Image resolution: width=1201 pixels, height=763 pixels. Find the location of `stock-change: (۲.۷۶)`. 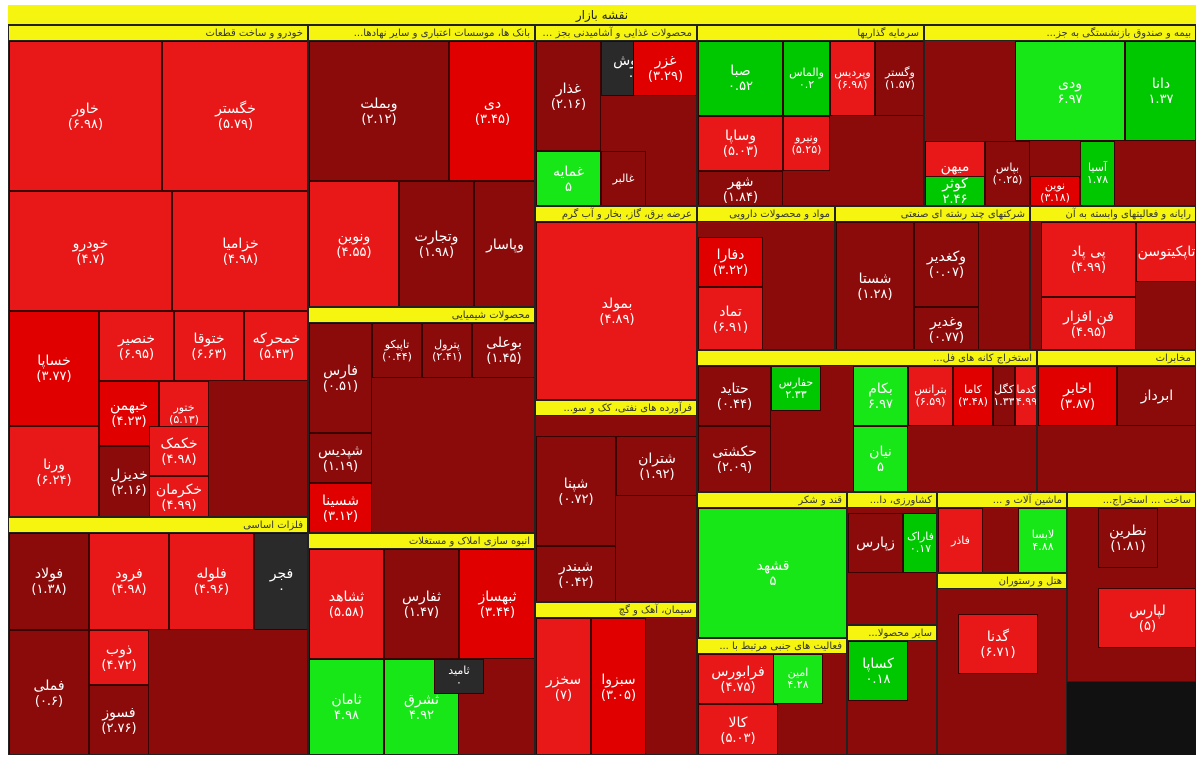

stock-change: (۲.۷۶) is located at coordinates (119, 728).